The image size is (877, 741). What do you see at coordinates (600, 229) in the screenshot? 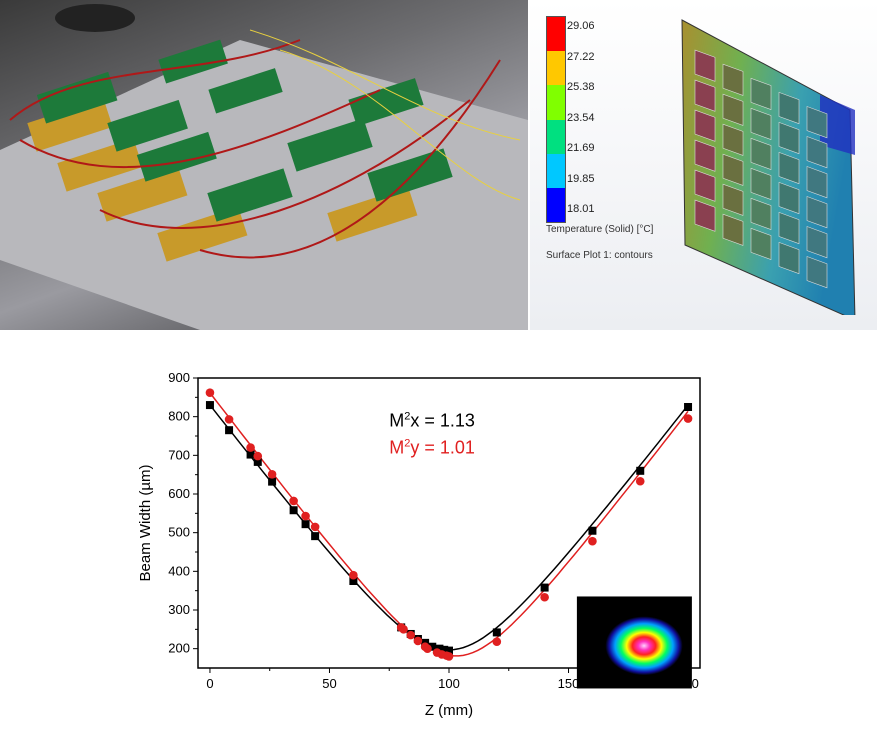
I see `colorbar-title: Temperature (Solid) [°C]` at bounding box center [600, 229].